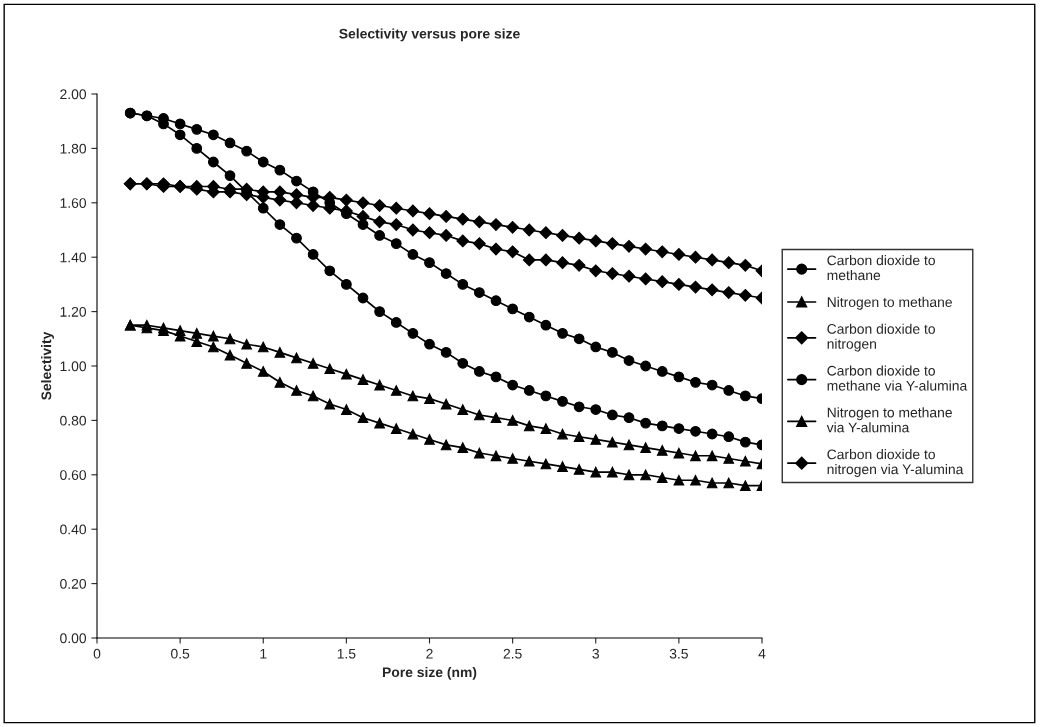 This screenshot has height=727, width=1041. Describe the element at coordinates (263, 653) in the screenshot. I see `x-tick-label: 1` at that location.